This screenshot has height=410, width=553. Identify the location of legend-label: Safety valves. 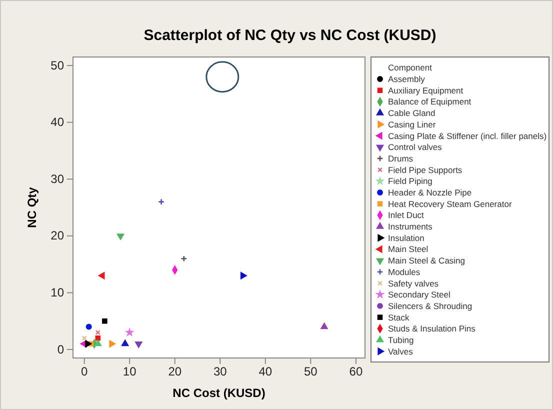
(413, 283).